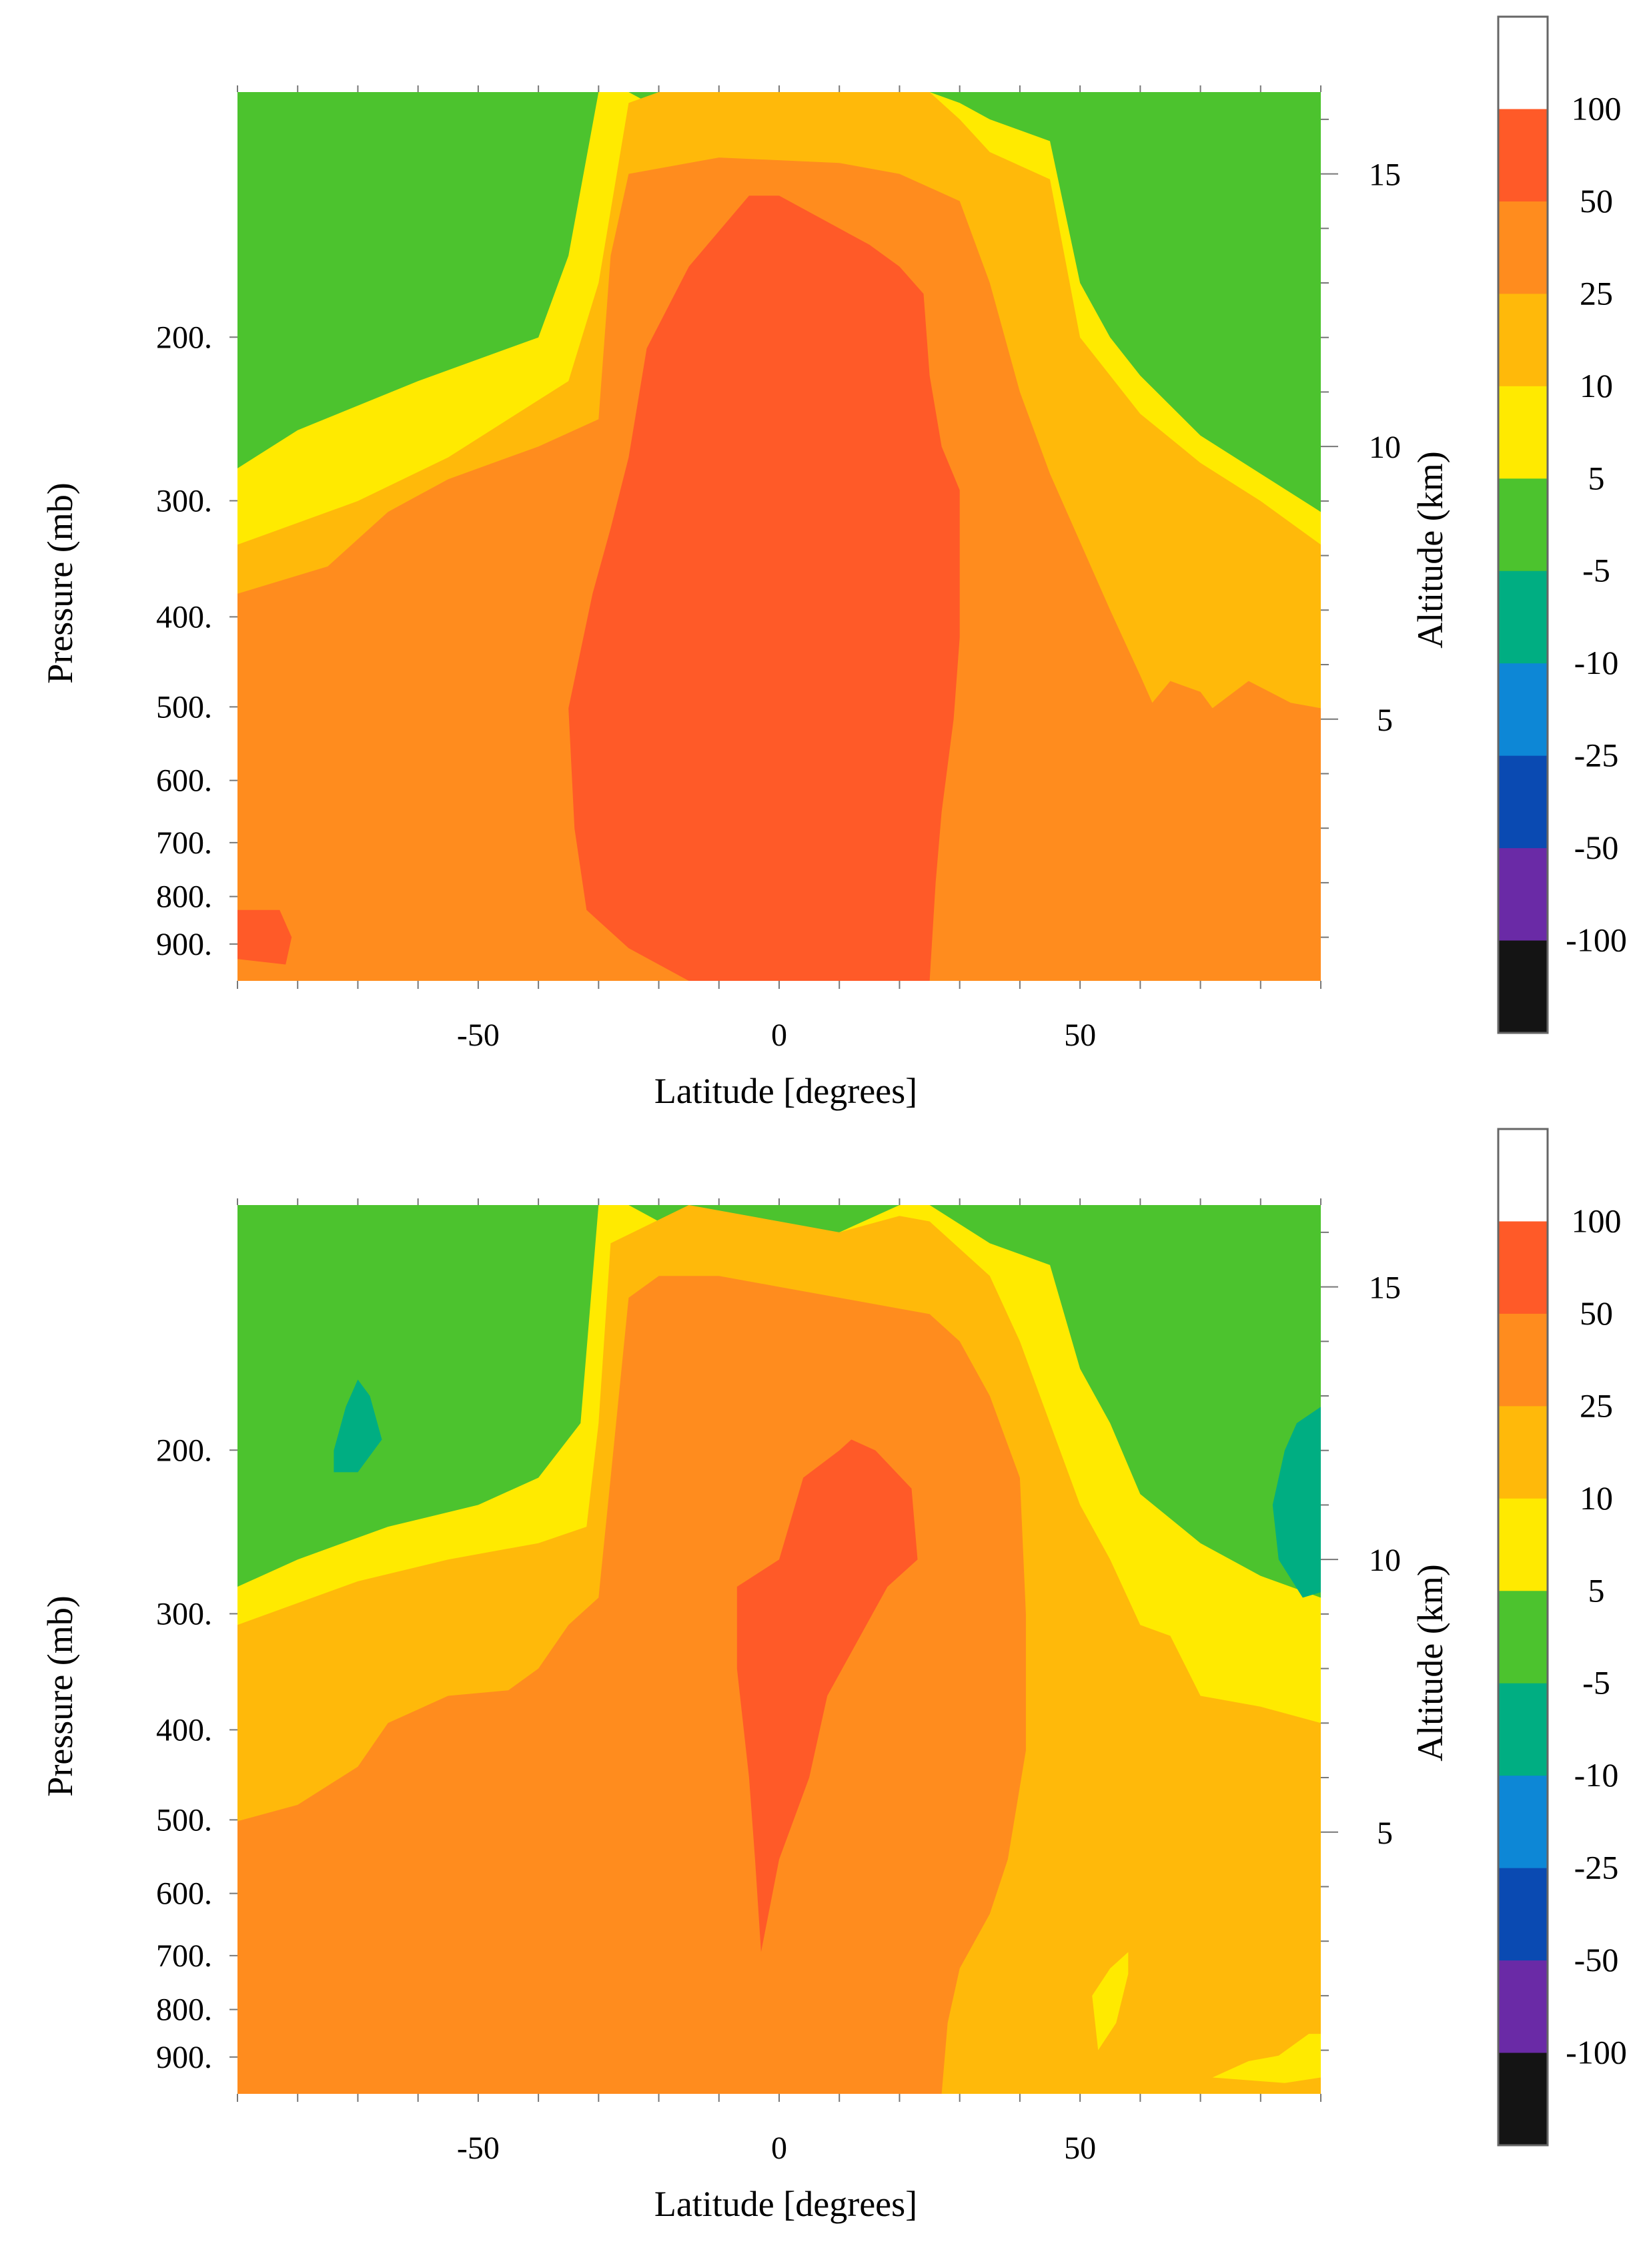 This screenshot has height=2268, width=1651. What do you see at coordinates (1562, 1637) in the screenshot?
I see `colorbar-2: 100 50 25 10 5 -5 -10 -25 -50 -100` at bounding box center [1562, 1637].